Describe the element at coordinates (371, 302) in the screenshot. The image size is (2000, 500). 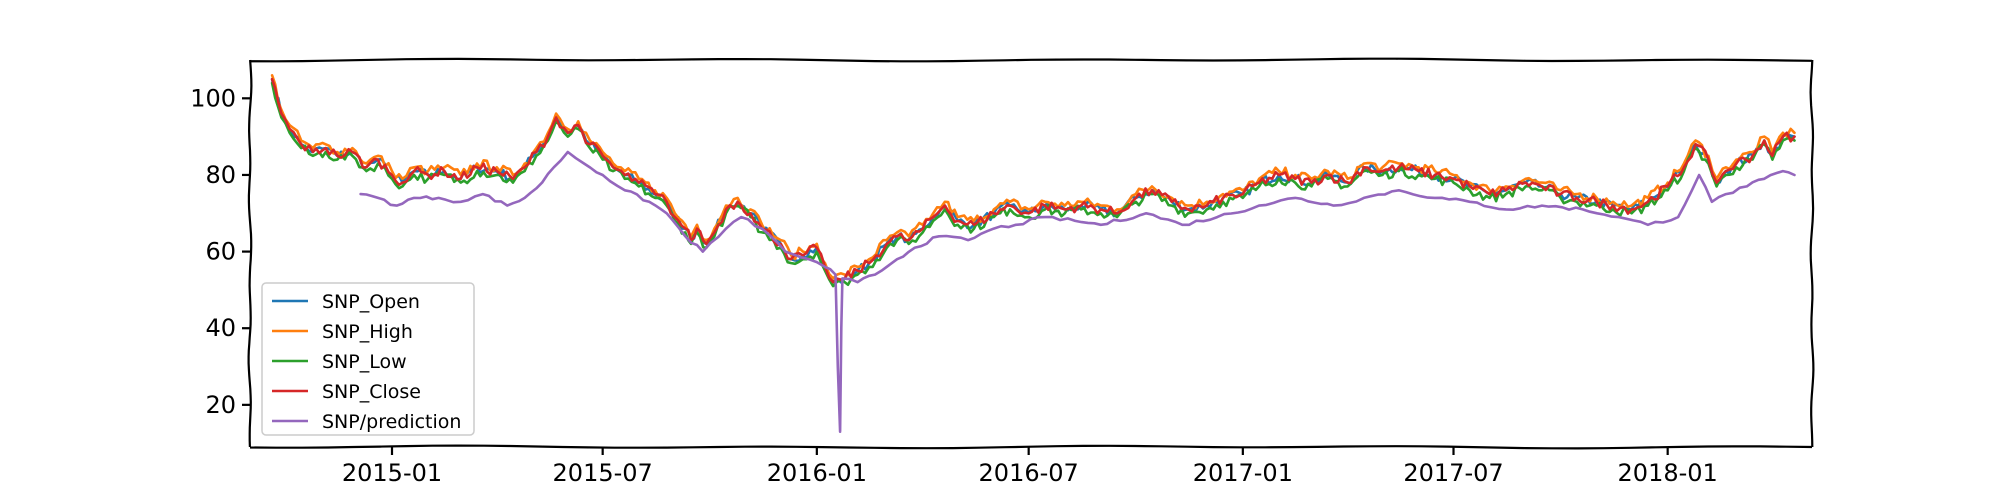
I see `legend-label: SNP_Open` at that location.